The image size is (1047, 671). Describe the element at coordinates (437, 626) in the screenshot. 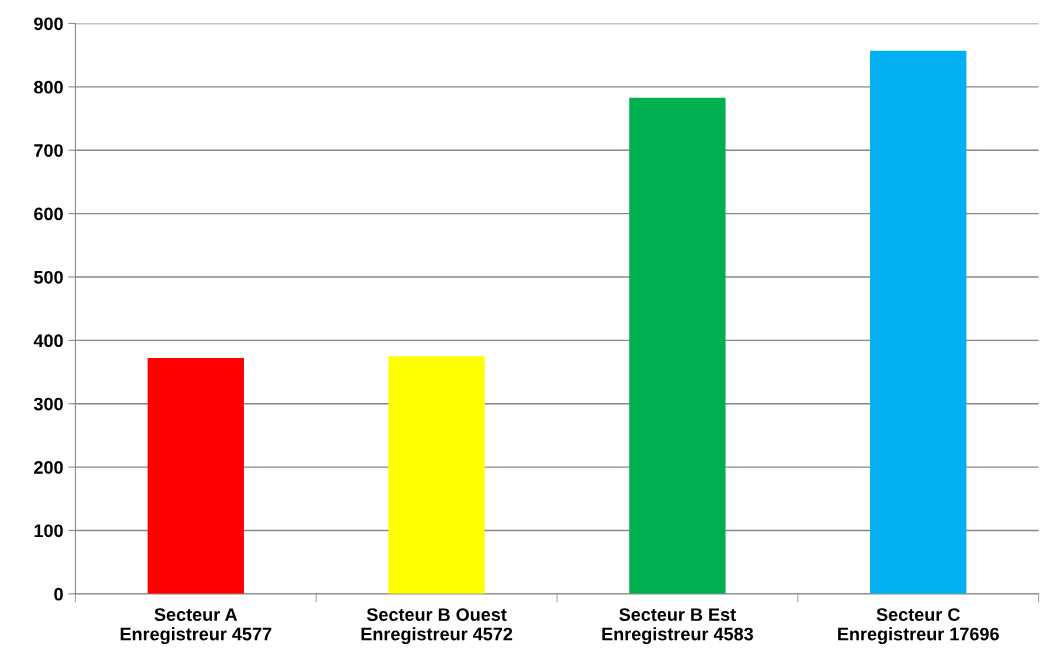

I see `x-tick-label: Secteur B Ouest Enregistreur 4572` at that location.